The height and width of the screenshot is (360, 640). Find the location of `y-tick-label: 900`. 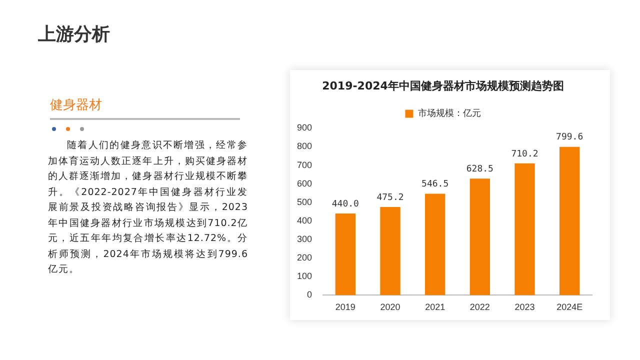

y-tick-label: 900 is located at coordinates (304, 127).